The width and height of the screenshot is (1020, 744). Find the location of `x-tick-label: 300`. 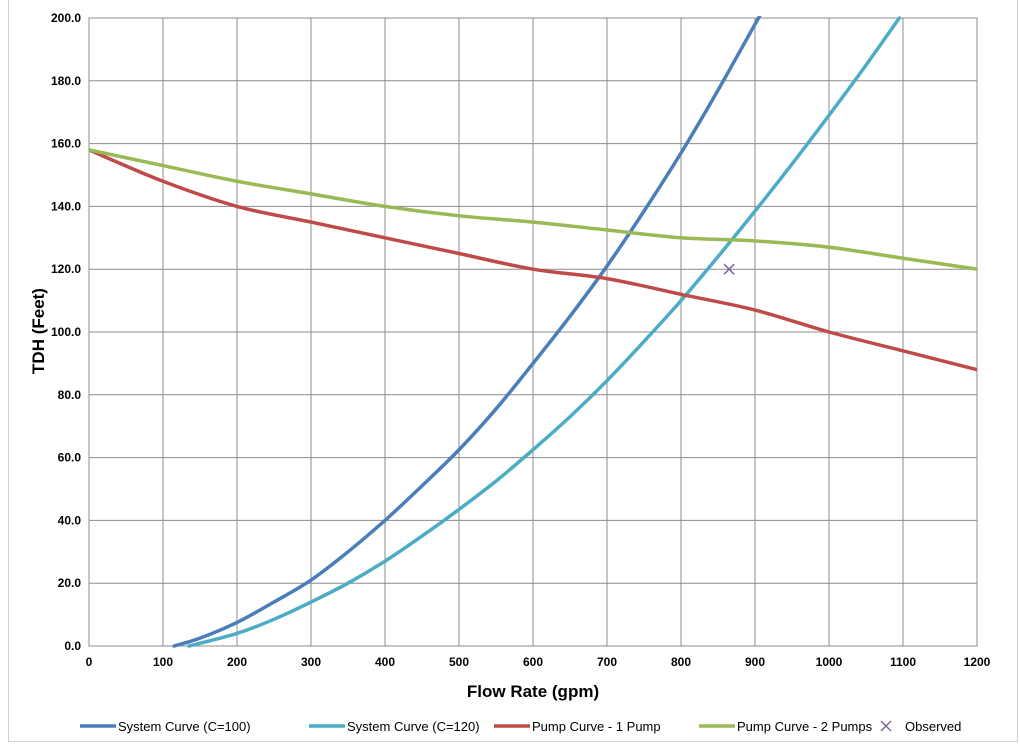

x-tick-label: 300 is located at coordinates (311, 662).